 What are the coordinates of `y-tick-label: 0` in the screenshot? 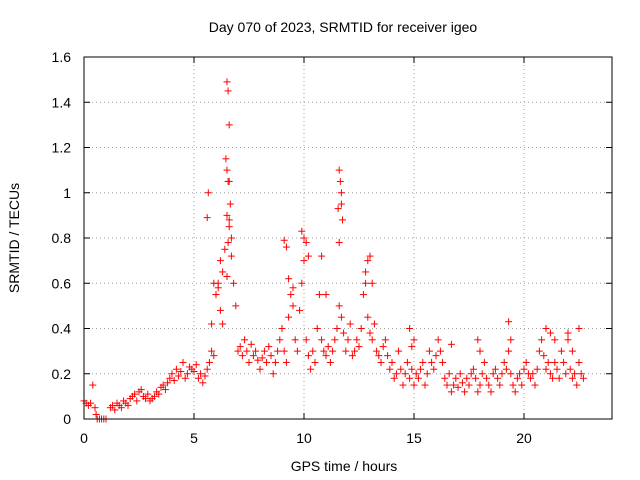 It's located at (67, 419).